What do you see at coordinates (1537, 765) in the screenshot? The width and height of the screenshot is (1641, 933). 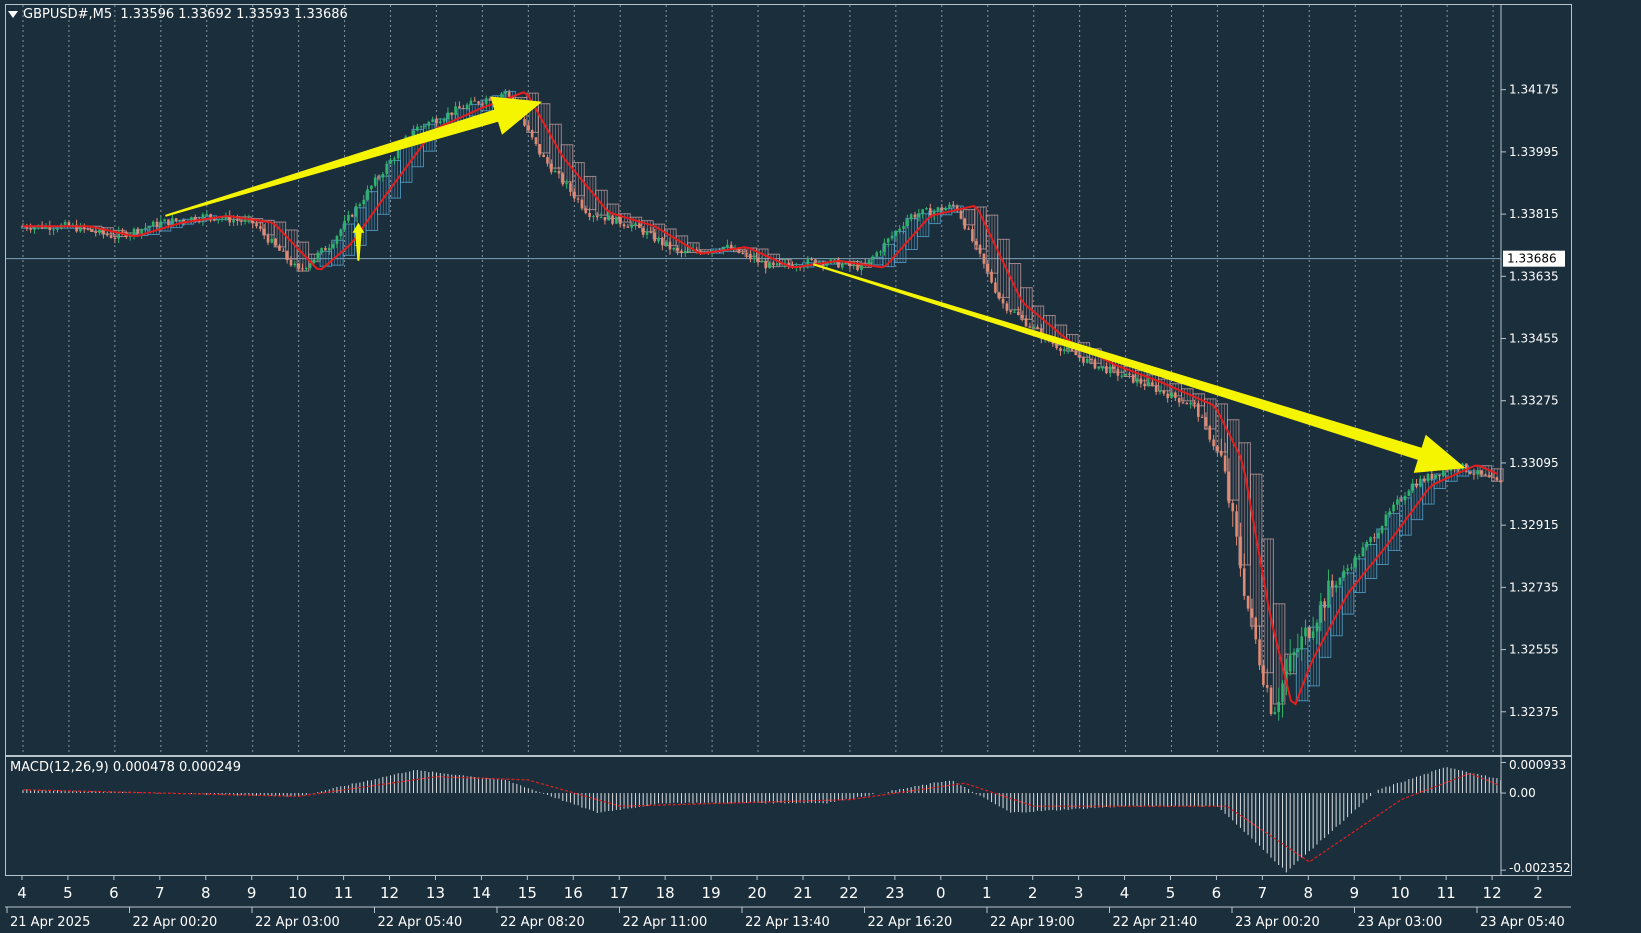 I see `macd-tick-label: 0.000933` at bounding box center [1537, 765].